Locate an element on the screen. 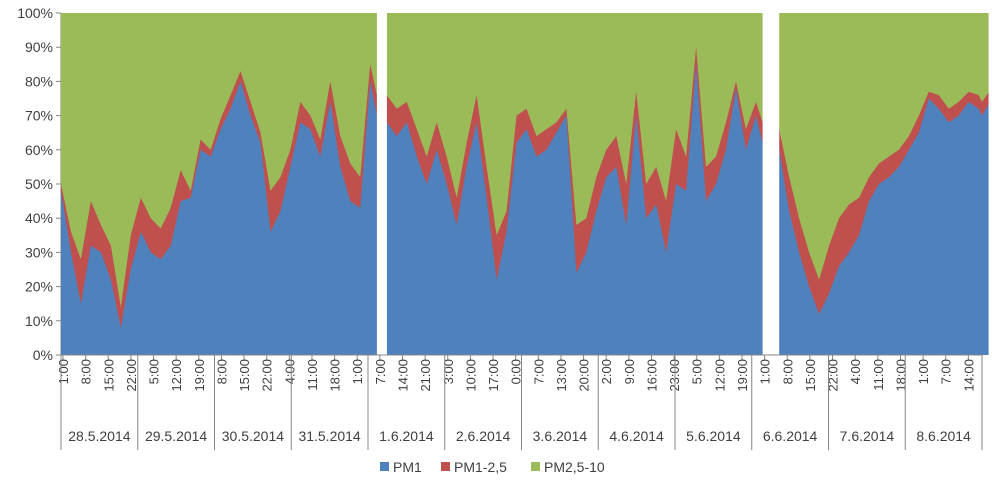  y-axis: 0% 10% 20% 30% 40% 50% 60% 70% 80% 90% 100% is located at coordinates (39, 184).